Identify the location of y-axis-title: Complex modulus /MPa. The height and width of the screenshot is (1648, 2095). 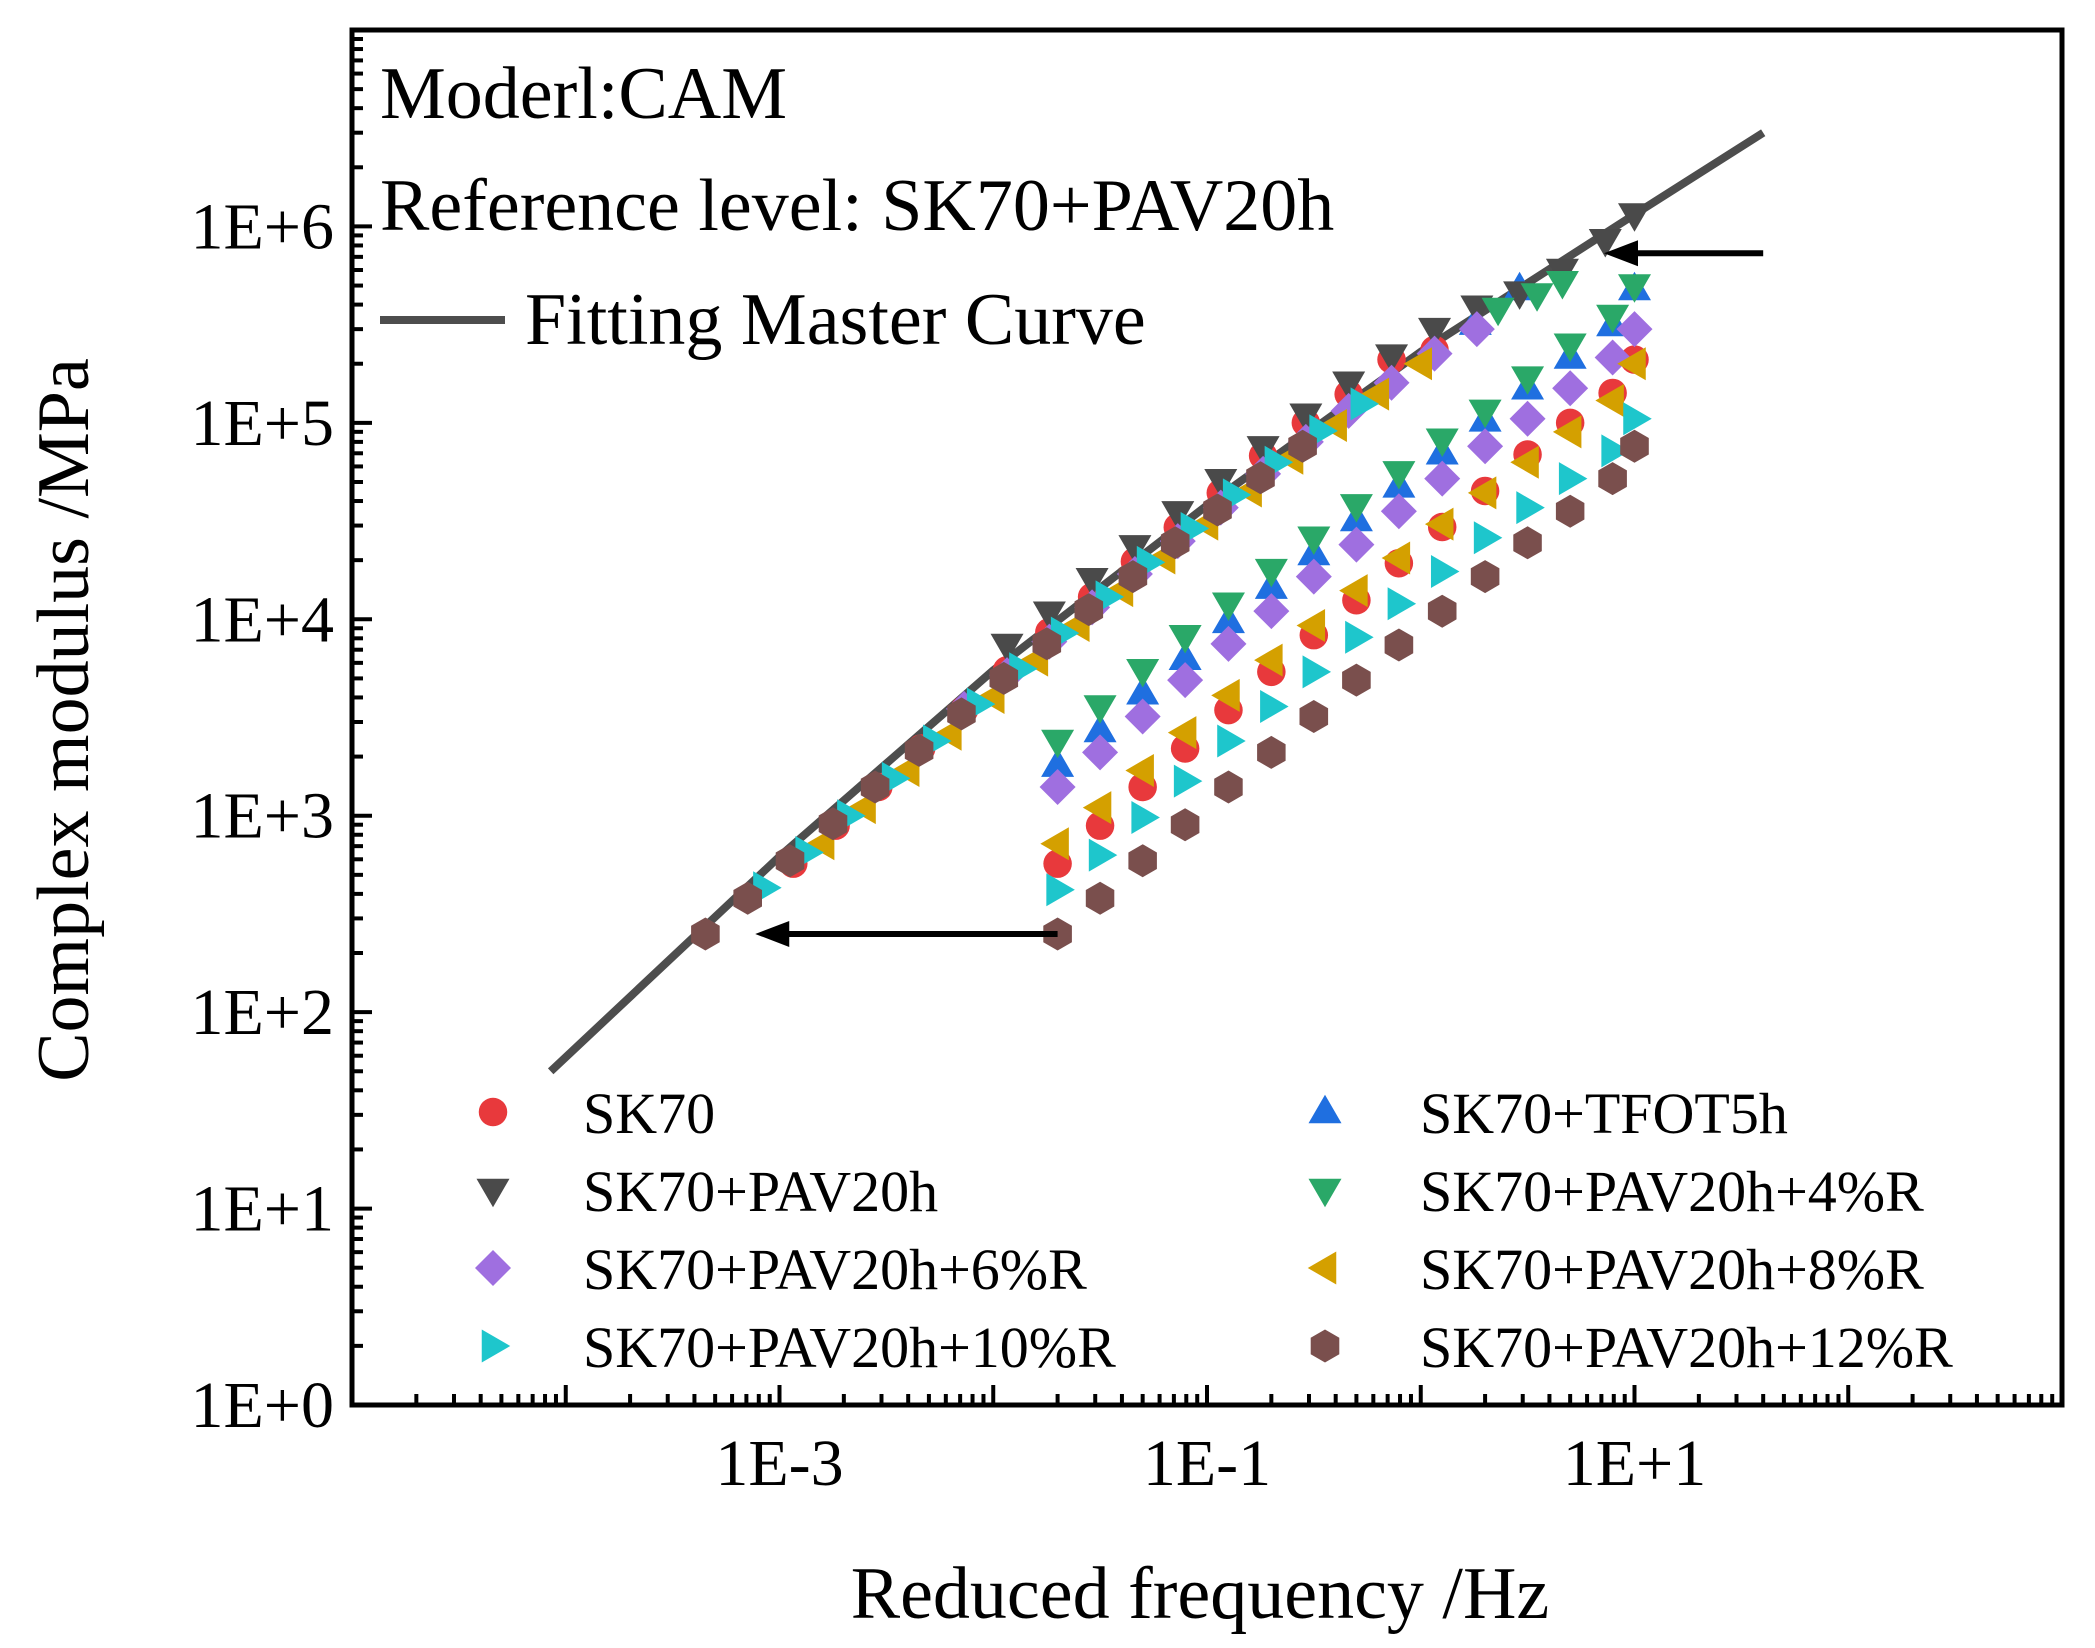
(64, 720).